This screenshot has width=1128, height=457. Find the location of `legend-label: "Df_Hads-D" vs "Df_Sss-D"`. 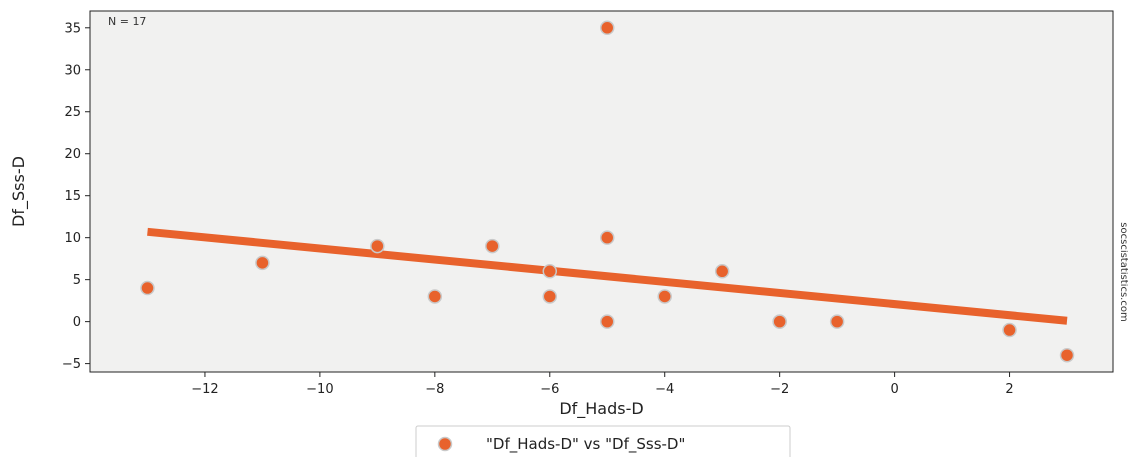

legend-label: "Df_Hads-D" vs "Df_Sss-D" is located at coordinates (585, 444).